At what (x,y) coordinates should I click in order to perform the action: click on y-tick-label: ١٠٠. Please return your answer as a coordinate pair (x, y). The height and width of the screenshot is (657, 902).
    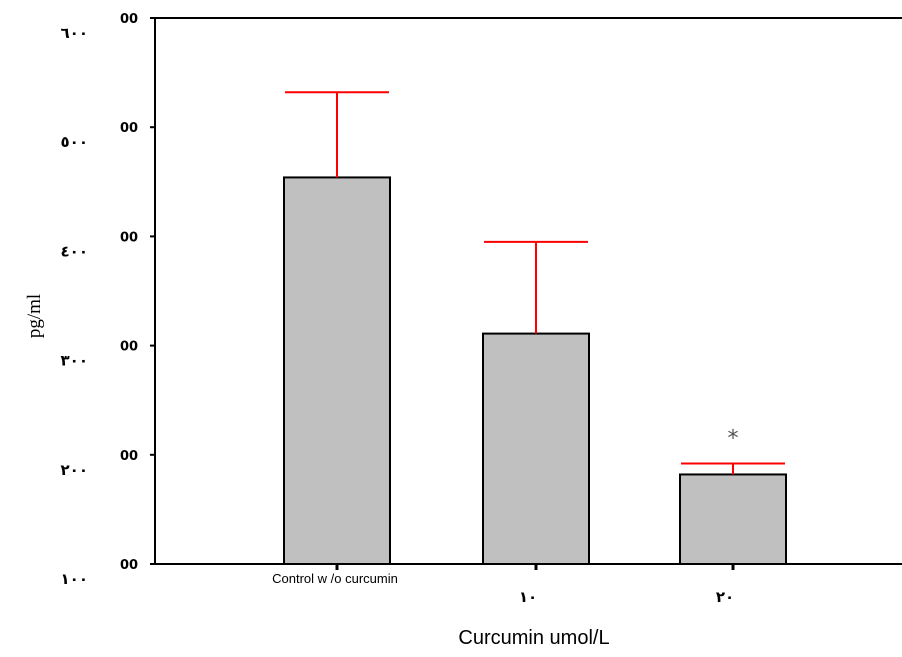
    Looking at the image, I should click on (74, 579).